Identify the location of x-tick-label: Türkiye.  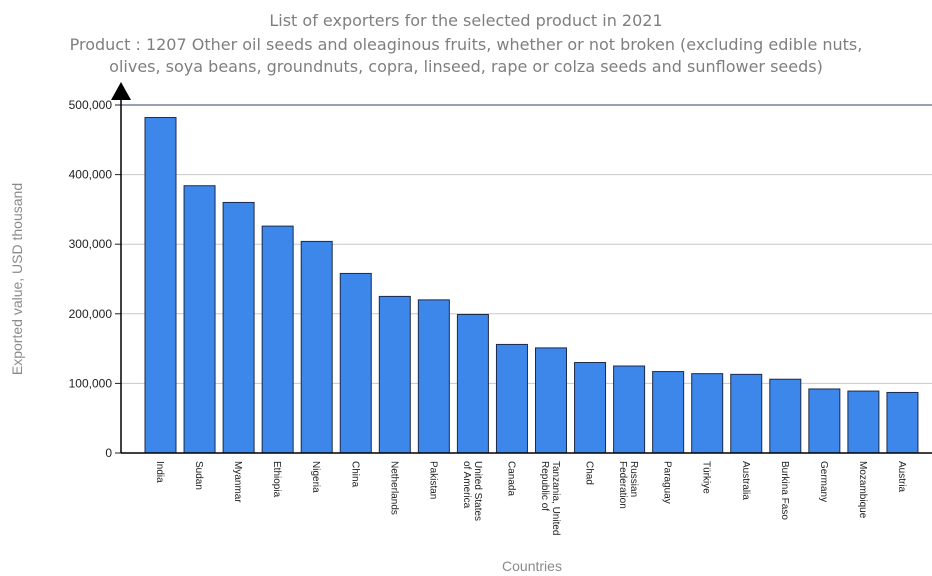
(706, 477).